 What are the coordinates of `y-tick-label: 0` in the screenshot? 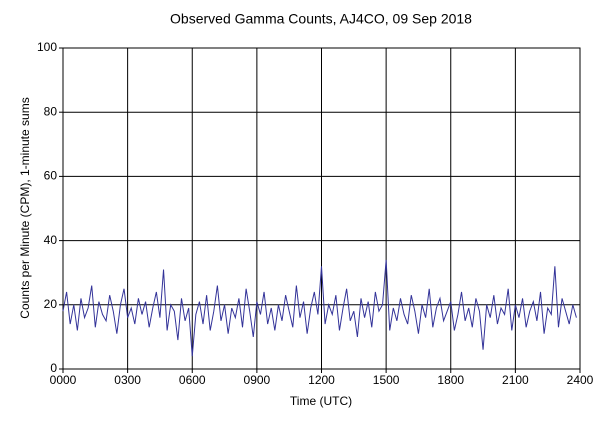 It's located at (53, 368).